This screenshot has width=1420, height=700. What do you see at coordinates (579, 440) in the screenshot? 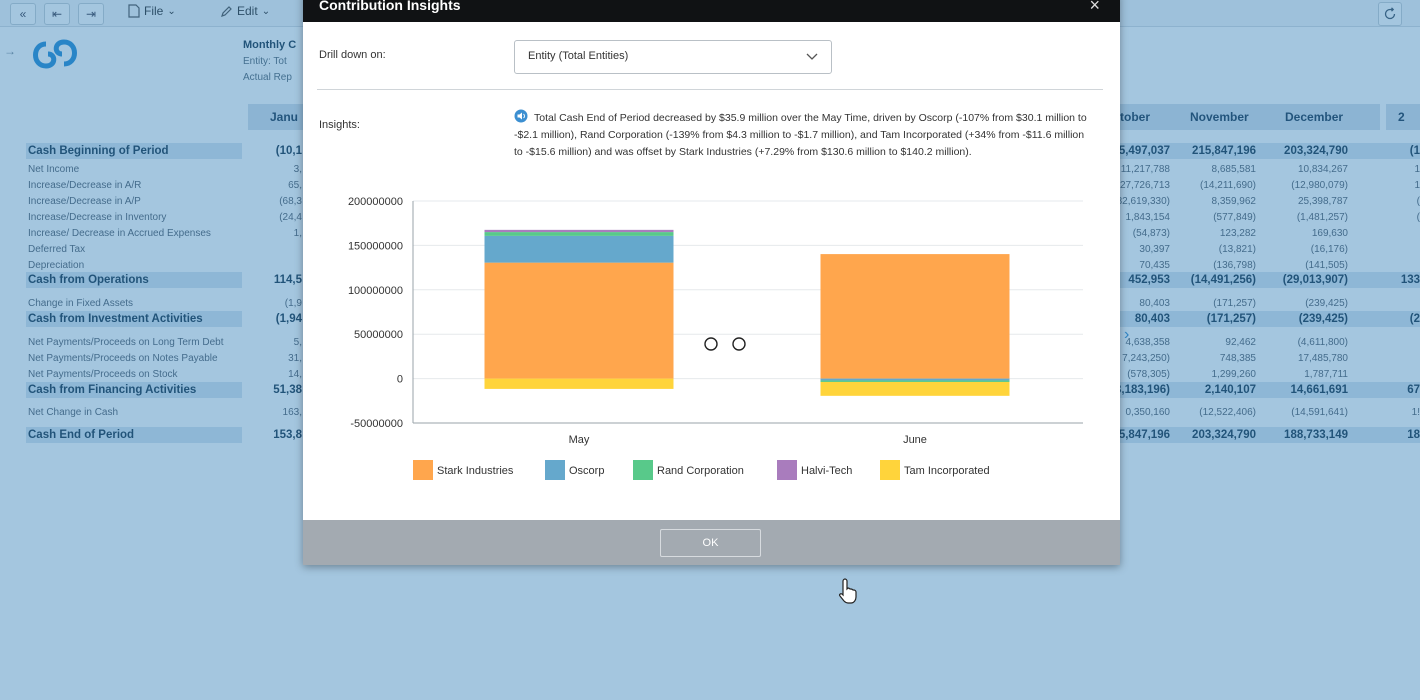
I see `x-tick-label: May` at bounding box center [579, 440].